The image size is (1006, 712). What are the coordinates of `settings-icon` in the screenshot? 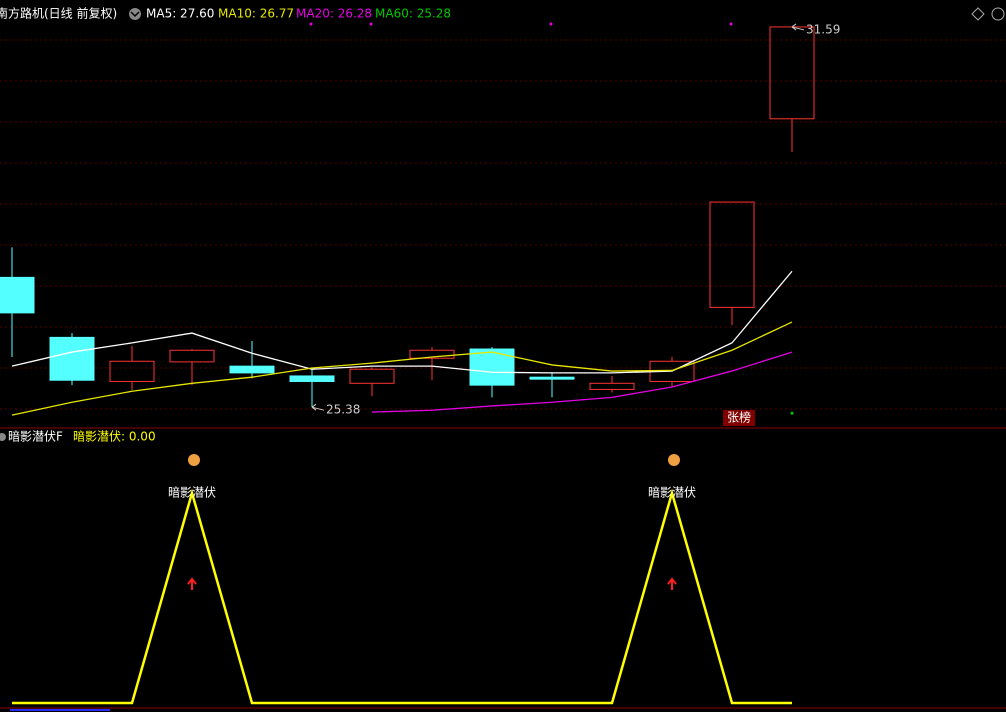 It's located at (998, 14).